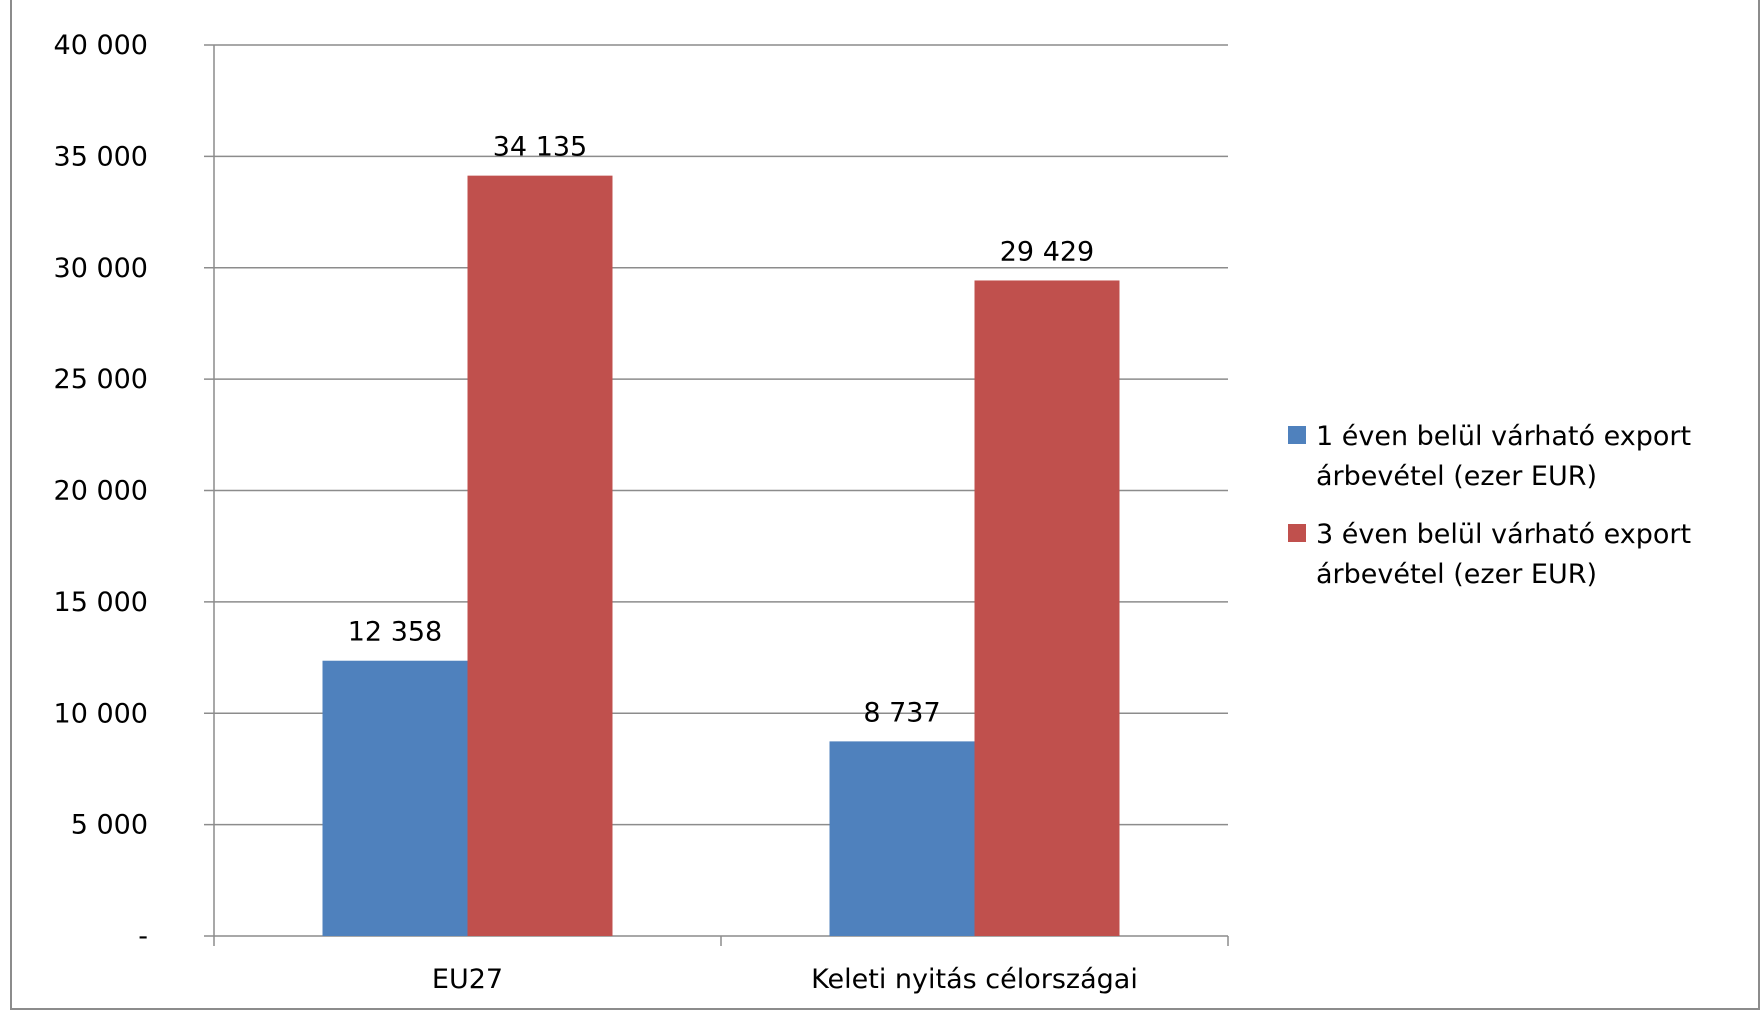 This screenshot has height=1012, width=1762. What do you see at coordinates (101, 602) in the screenshot?
I see `y-tick-label: 15 000` at bounding box center [101, 602].